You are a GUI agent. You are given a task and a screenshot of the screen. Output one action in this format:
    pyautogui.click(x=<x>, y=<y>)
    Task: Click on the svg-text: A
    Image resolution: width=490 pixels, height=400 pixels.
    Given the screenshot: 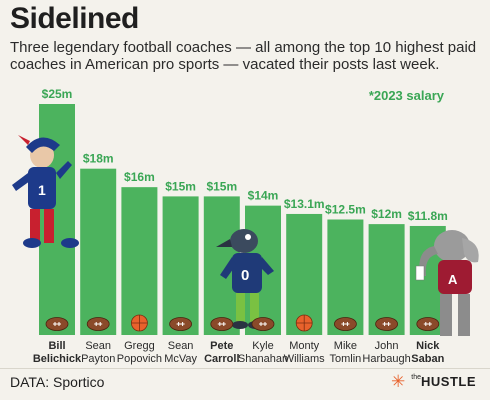 What is the action you would take?
    pyautogui.click(x=453, y=279)
    